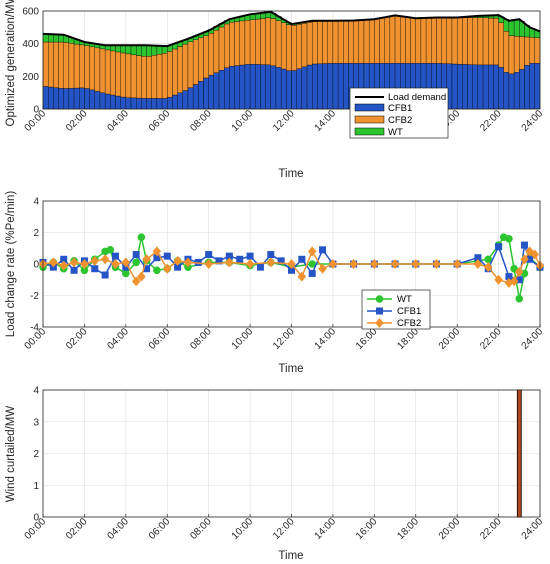  I want to click on rate-xtick-label: 14:00, so click(326, 339).